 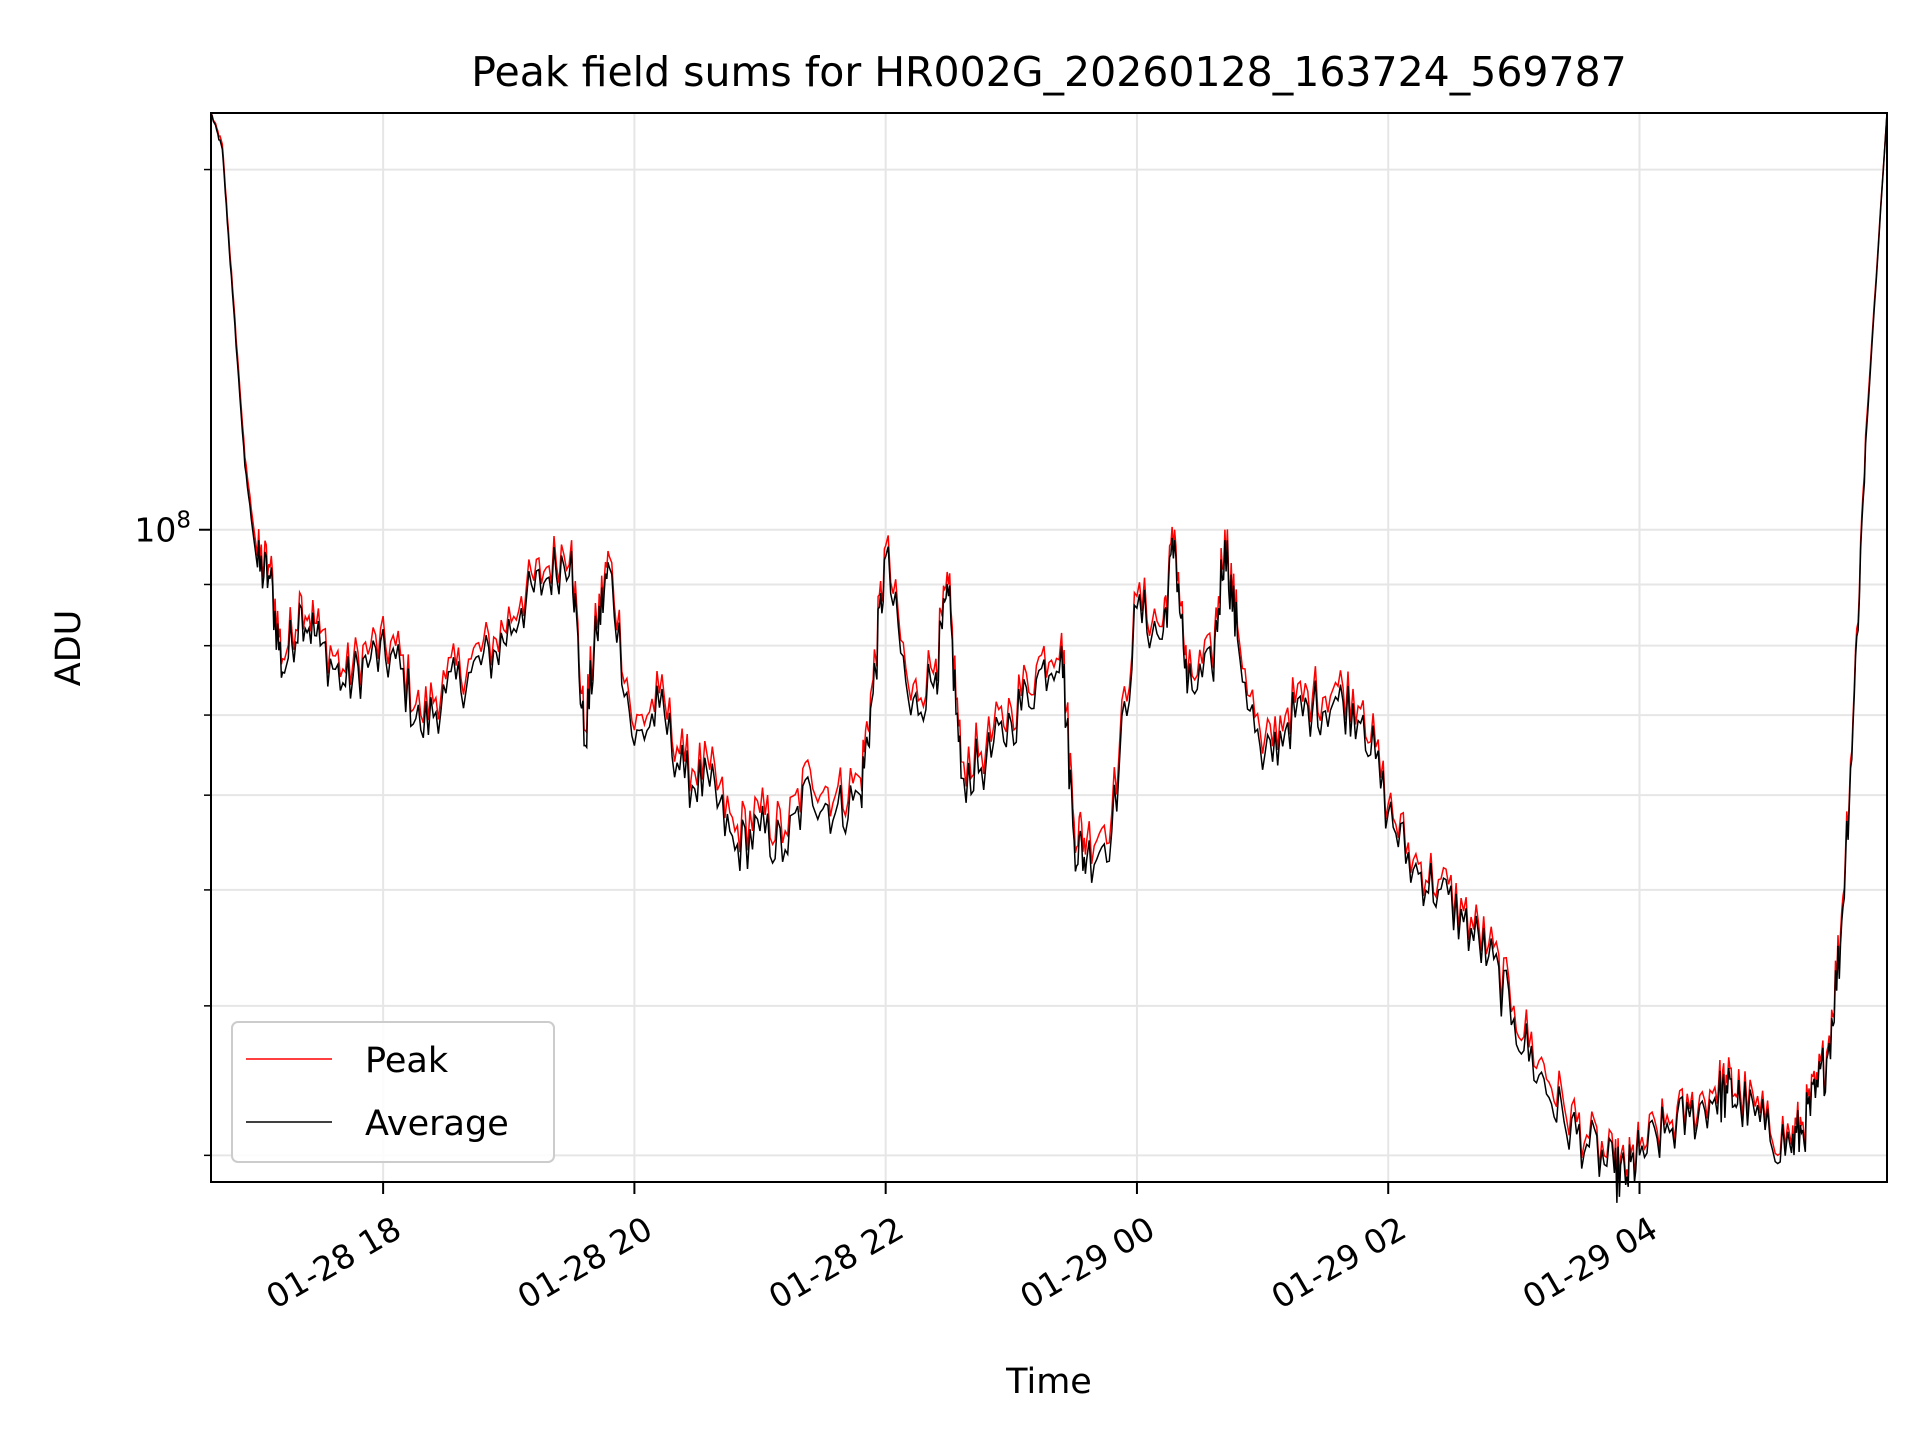 What do you see at coordinates (1048, 1382) in the screenshot?
I see `x-axis-label: Time` at bounding box center [1048, 1382].